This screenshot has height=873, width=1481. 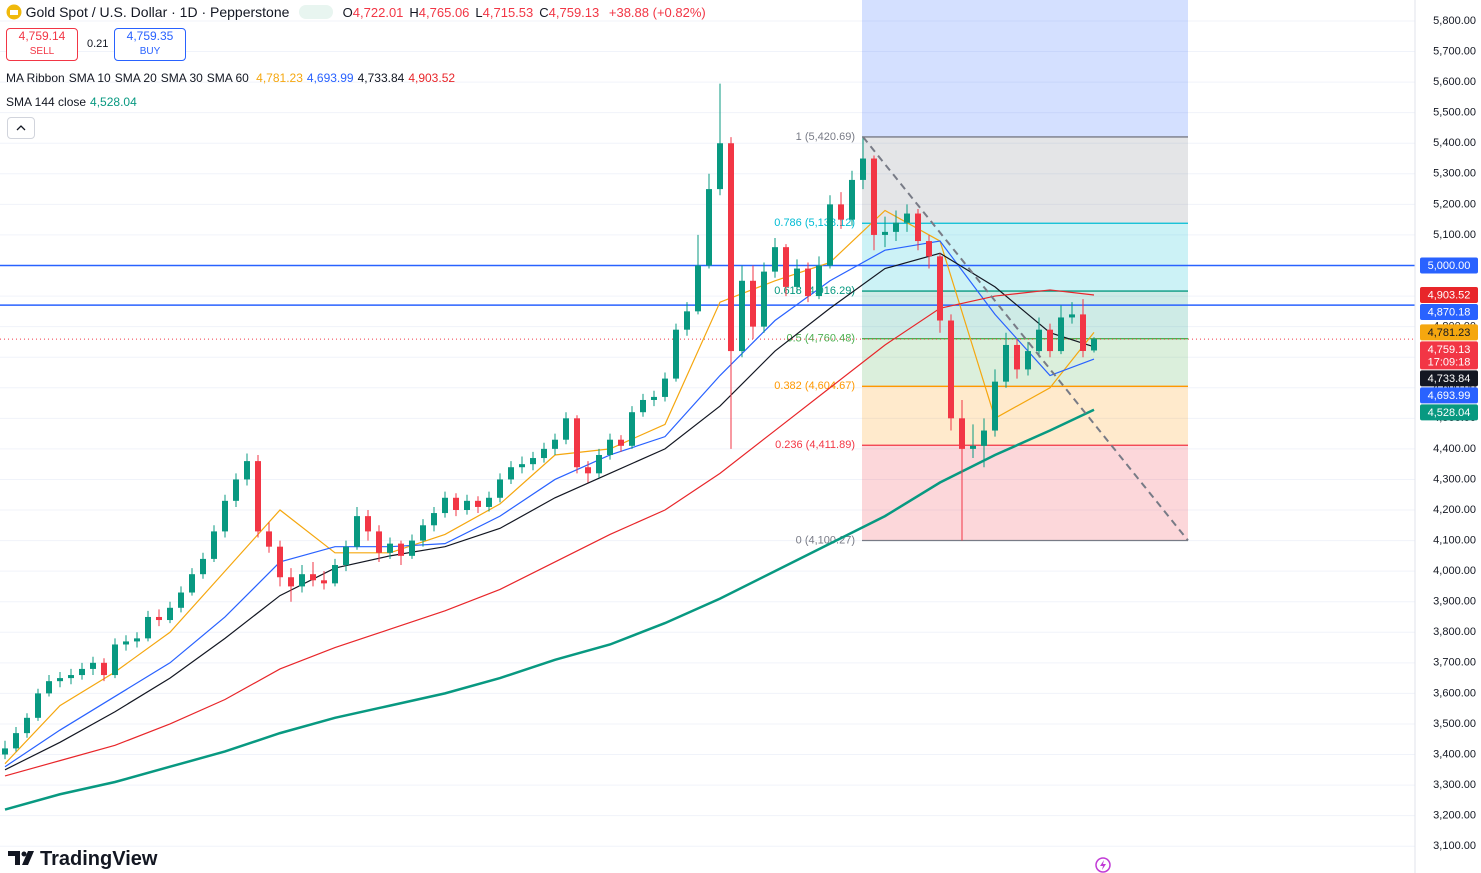 I want to click on chevron, so click(x=21, y=128).